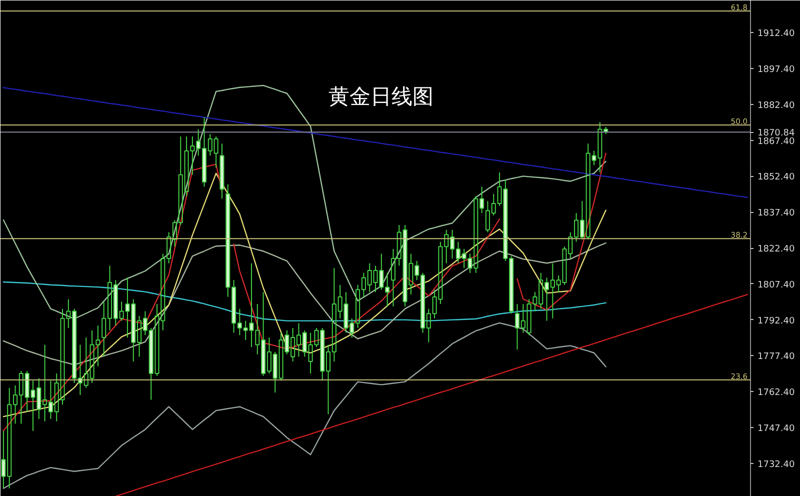 This screenshot has height=496, width=800. What do you see at coordinates (776, 177) in the screenshot?
I see `y-tick-label: 1852.40` at bounding box center [776, 177].